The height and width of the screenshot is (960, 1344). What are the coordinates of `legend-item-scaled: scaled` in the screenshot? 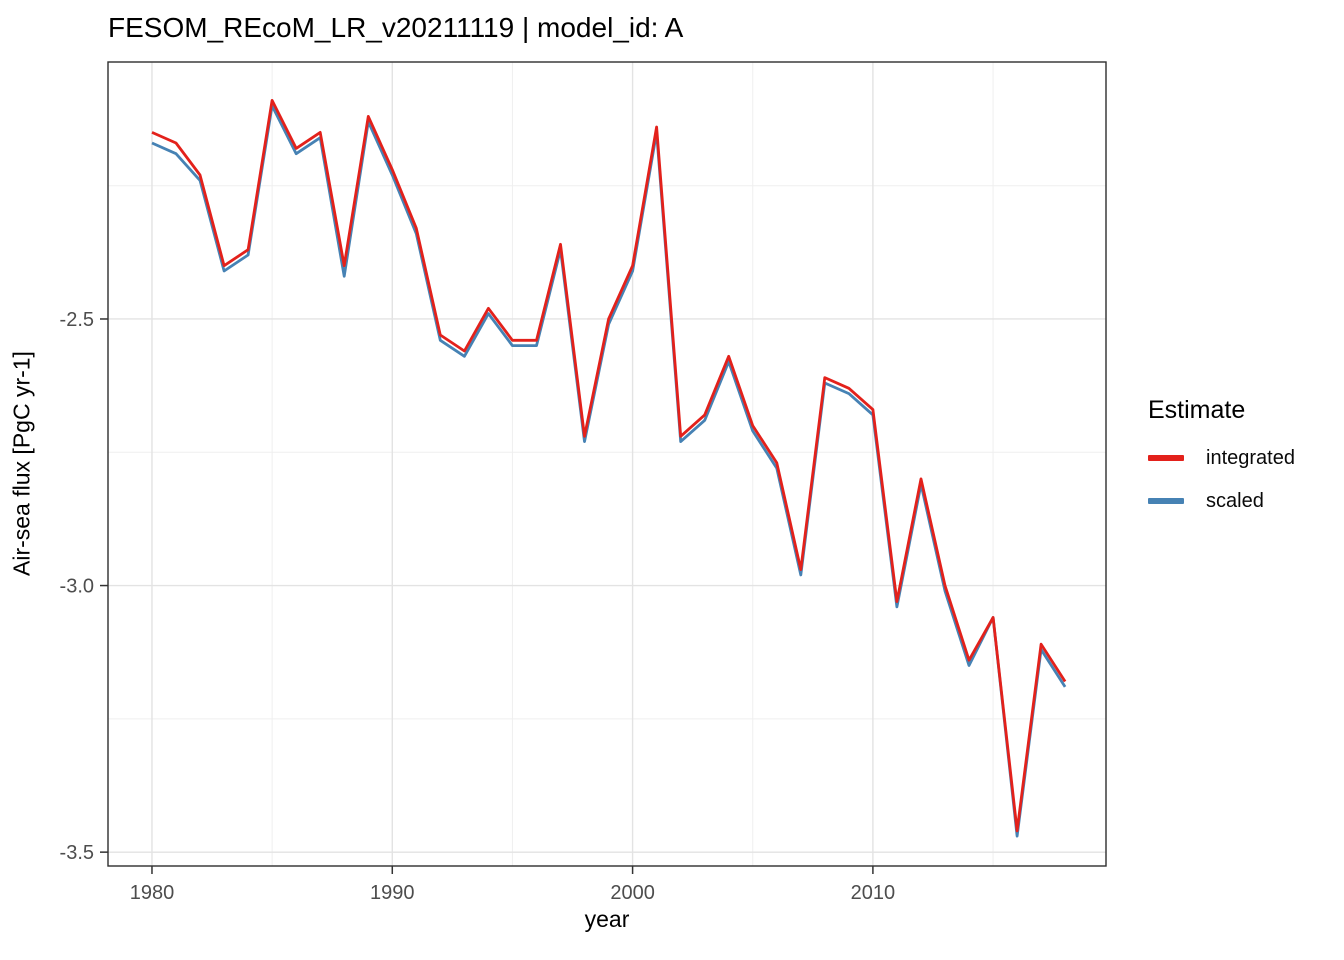 It's located at (1221, 501).